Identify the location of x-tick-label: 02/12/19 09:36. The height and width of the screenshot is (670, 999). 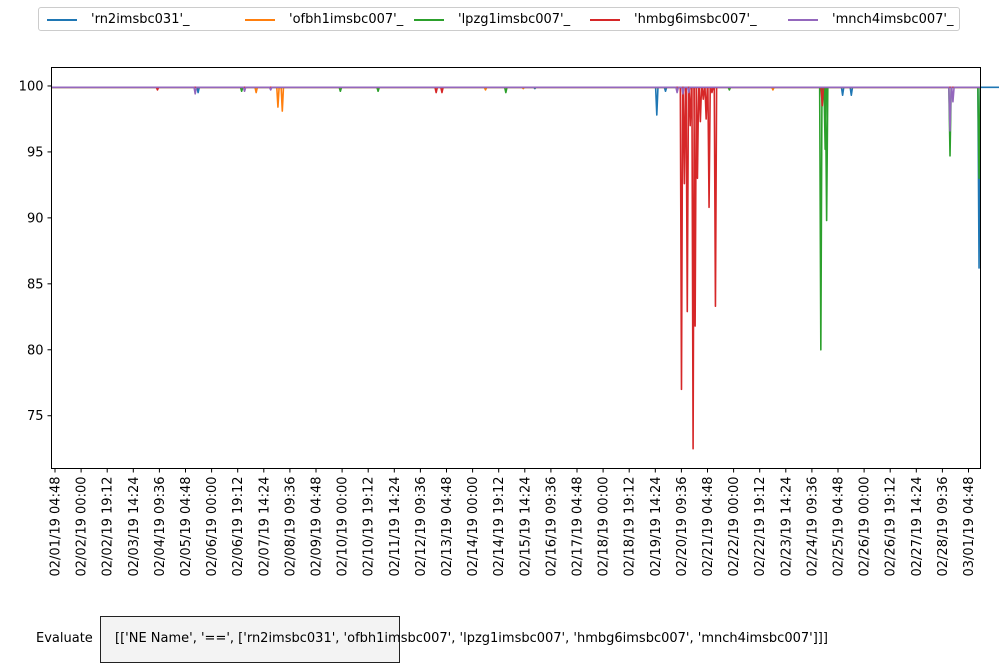
(421, 527).